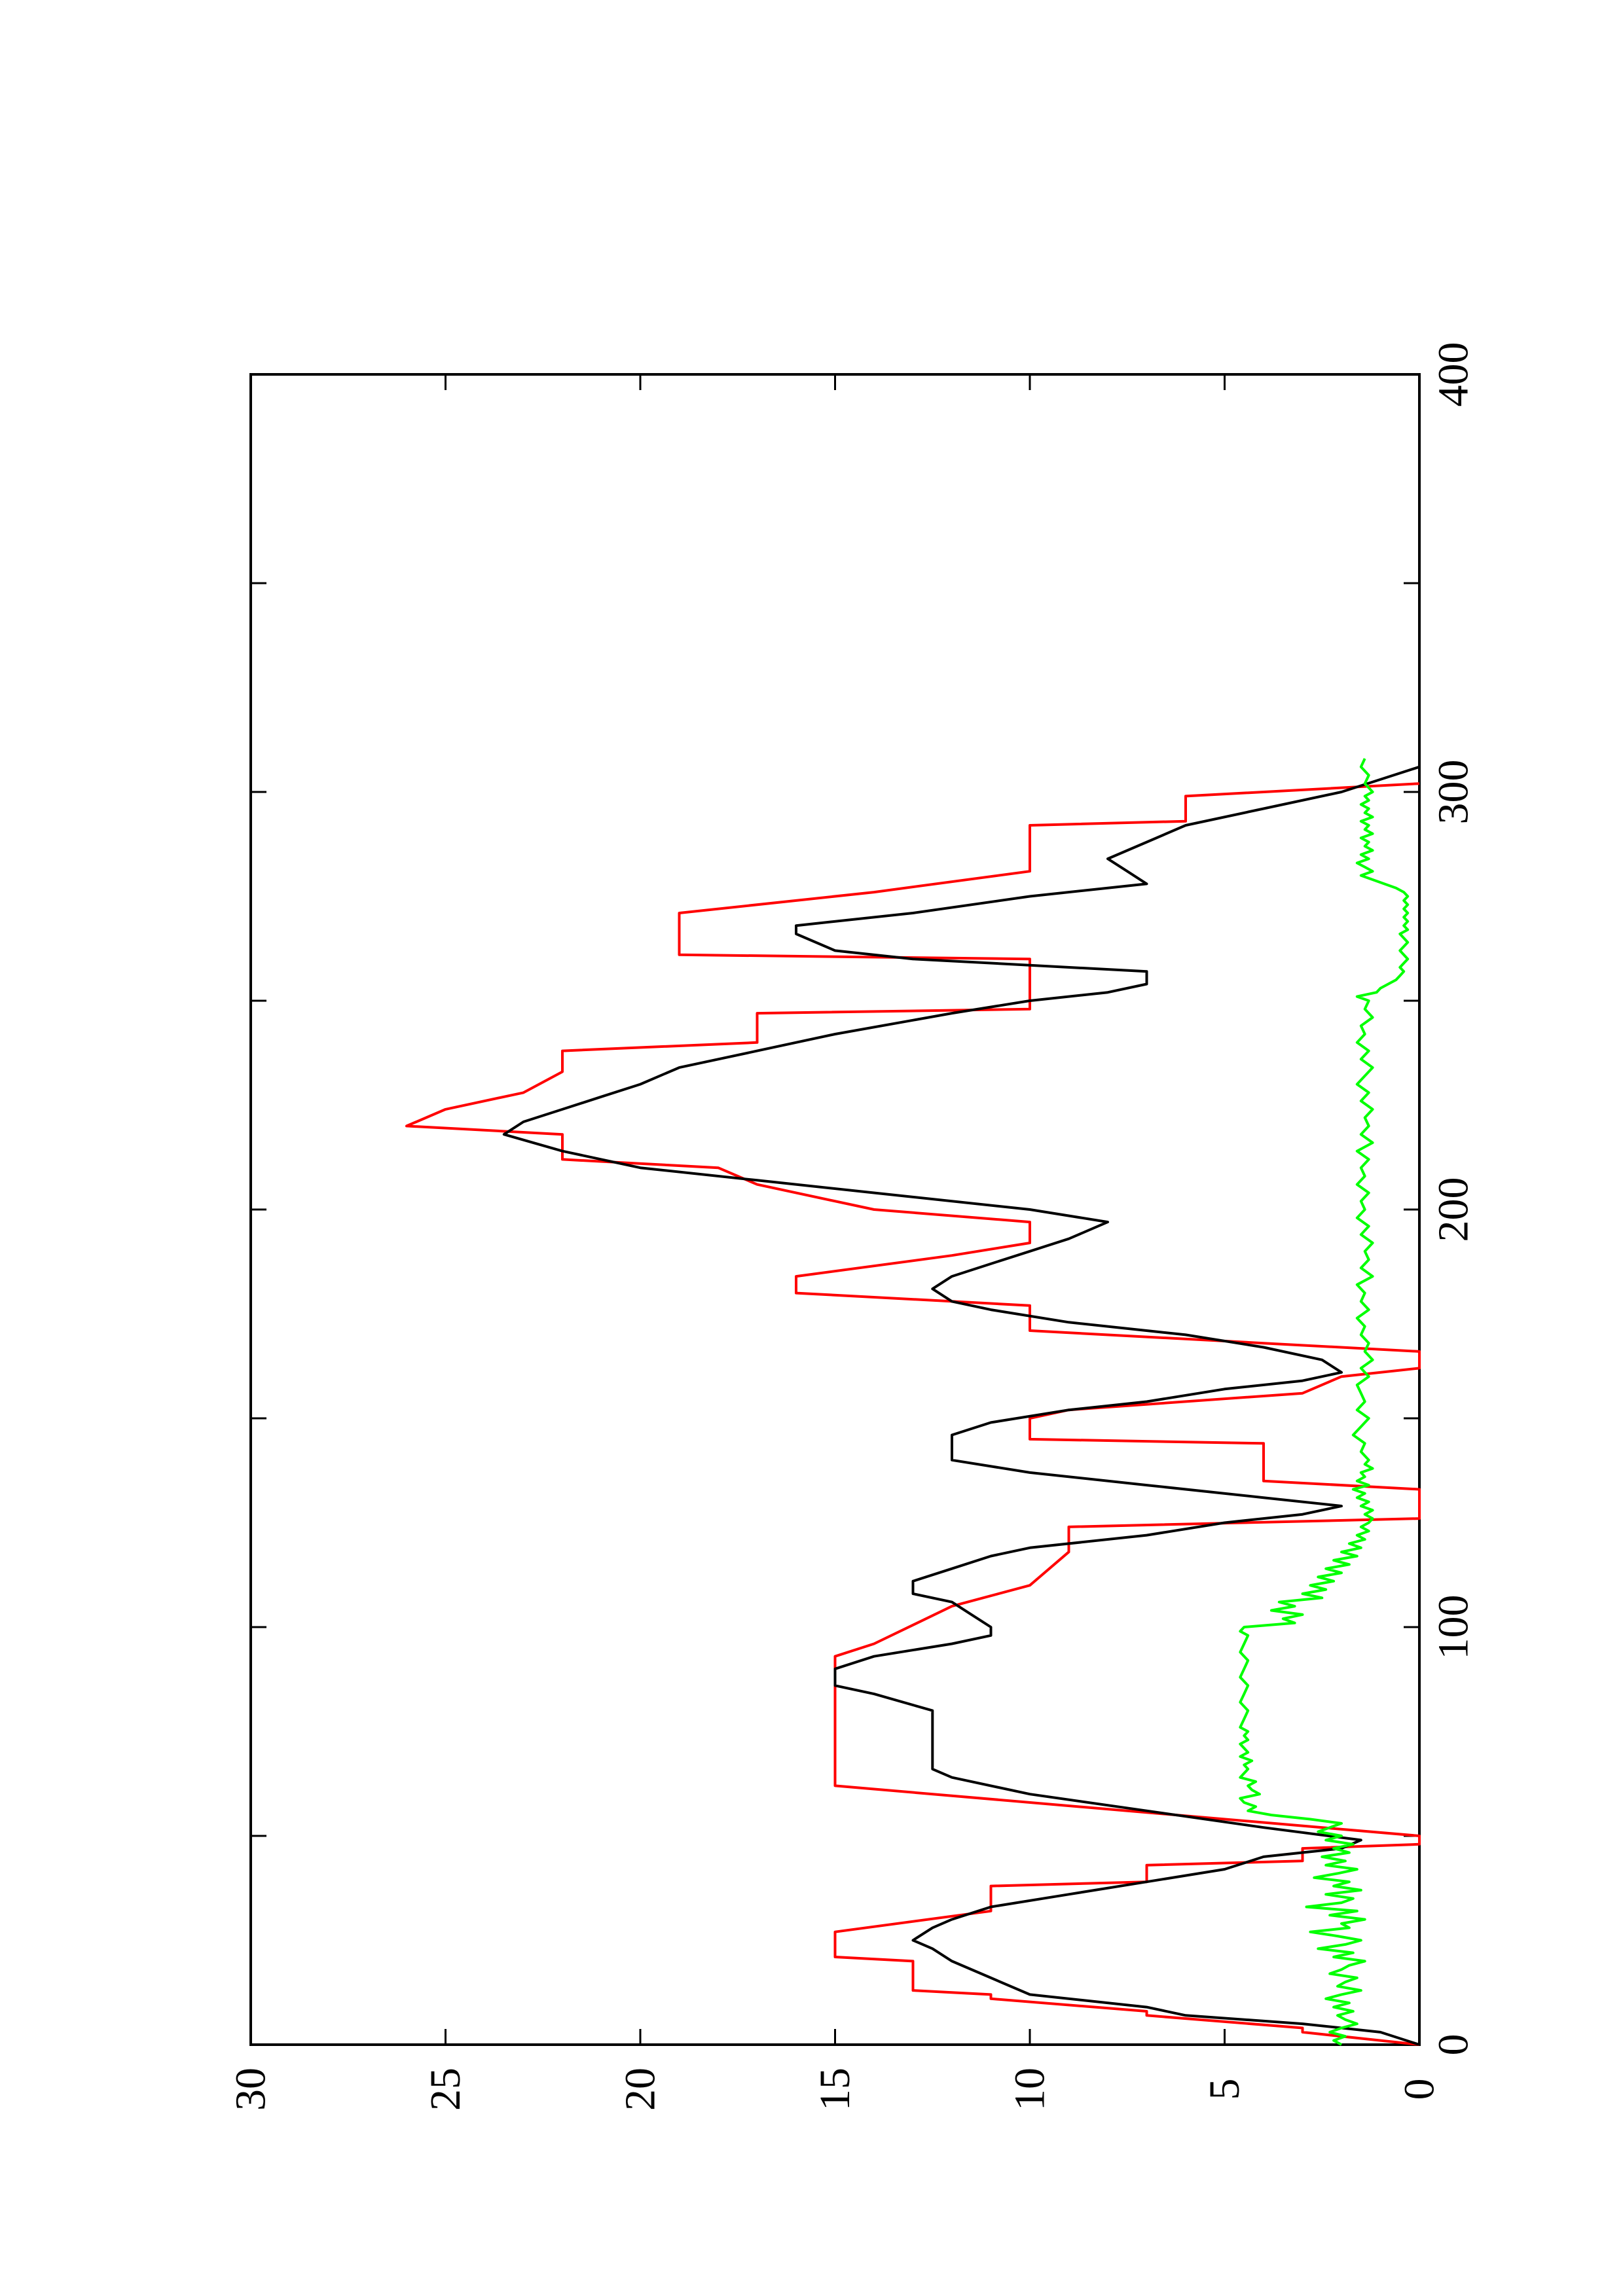  I want to click on x-tick-label: 200, so click(1454, 1209).